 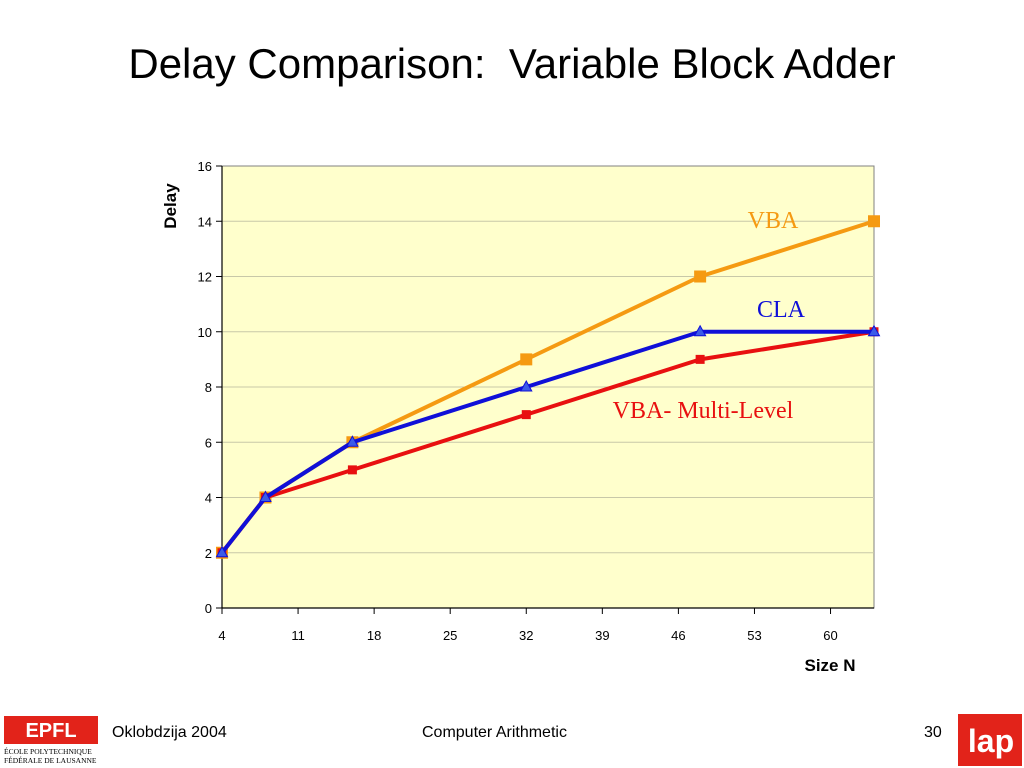 I want to click on epfl-logo-line1: ÉCOLE POLYTECHNIQUE, so click(x=48, y=751).